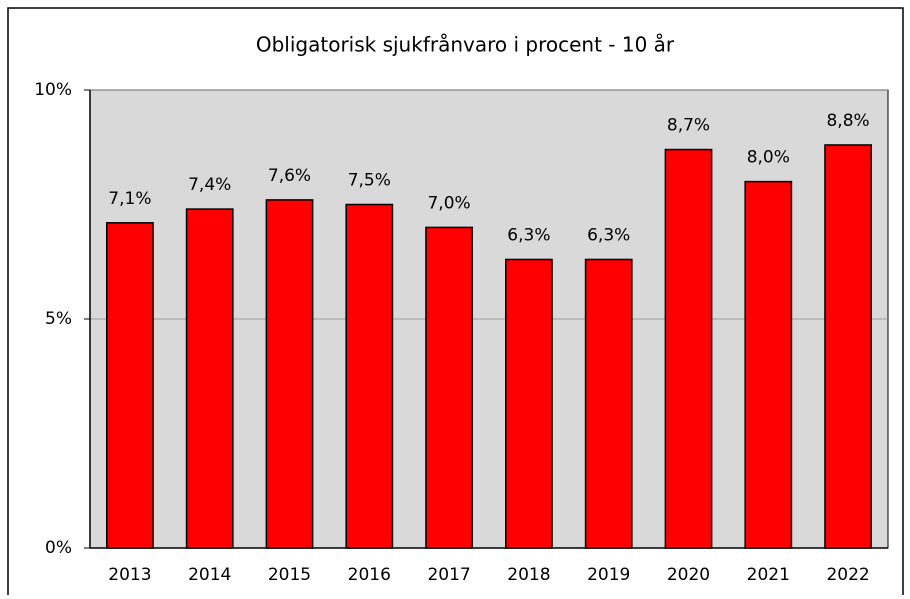  I want to click on data-label: 8,0%, so click(768, 158).